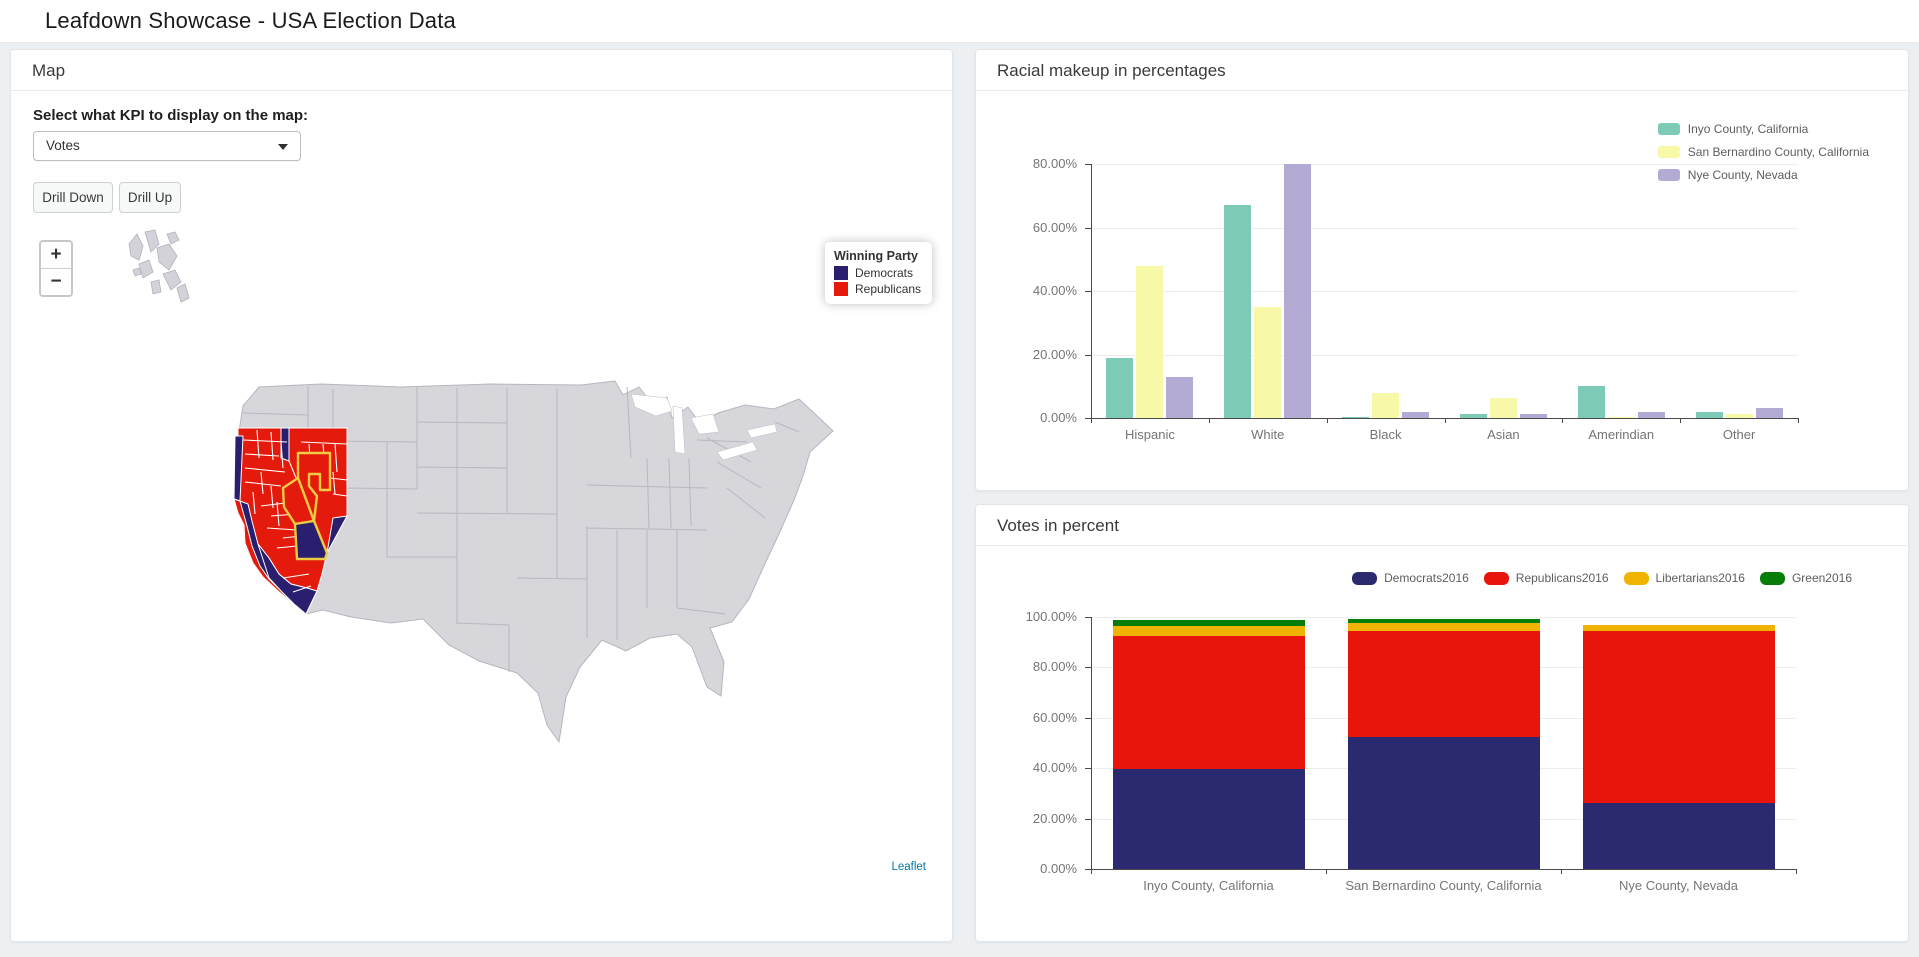  What do you see at coordinates (1268, 434) in the screenshot?
I see `x-category-label: White` at bounding box center [1268, 434].